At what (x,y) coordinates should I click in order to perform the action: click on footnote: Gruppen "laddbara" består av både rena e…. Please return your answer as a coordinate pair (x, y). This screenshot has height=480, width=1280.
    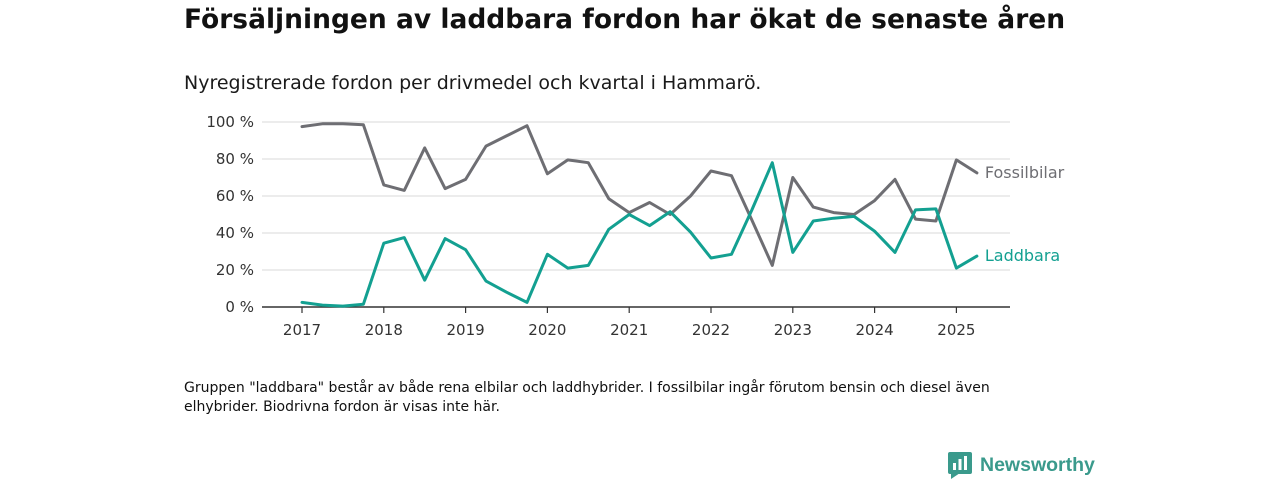
    Looking at the image, I should click on (587, 397).